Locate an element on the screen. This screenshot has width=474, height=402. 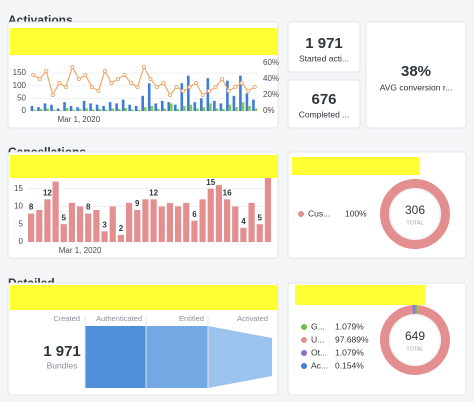
y-tick-label: 15 is located at coordinates (18, 188).